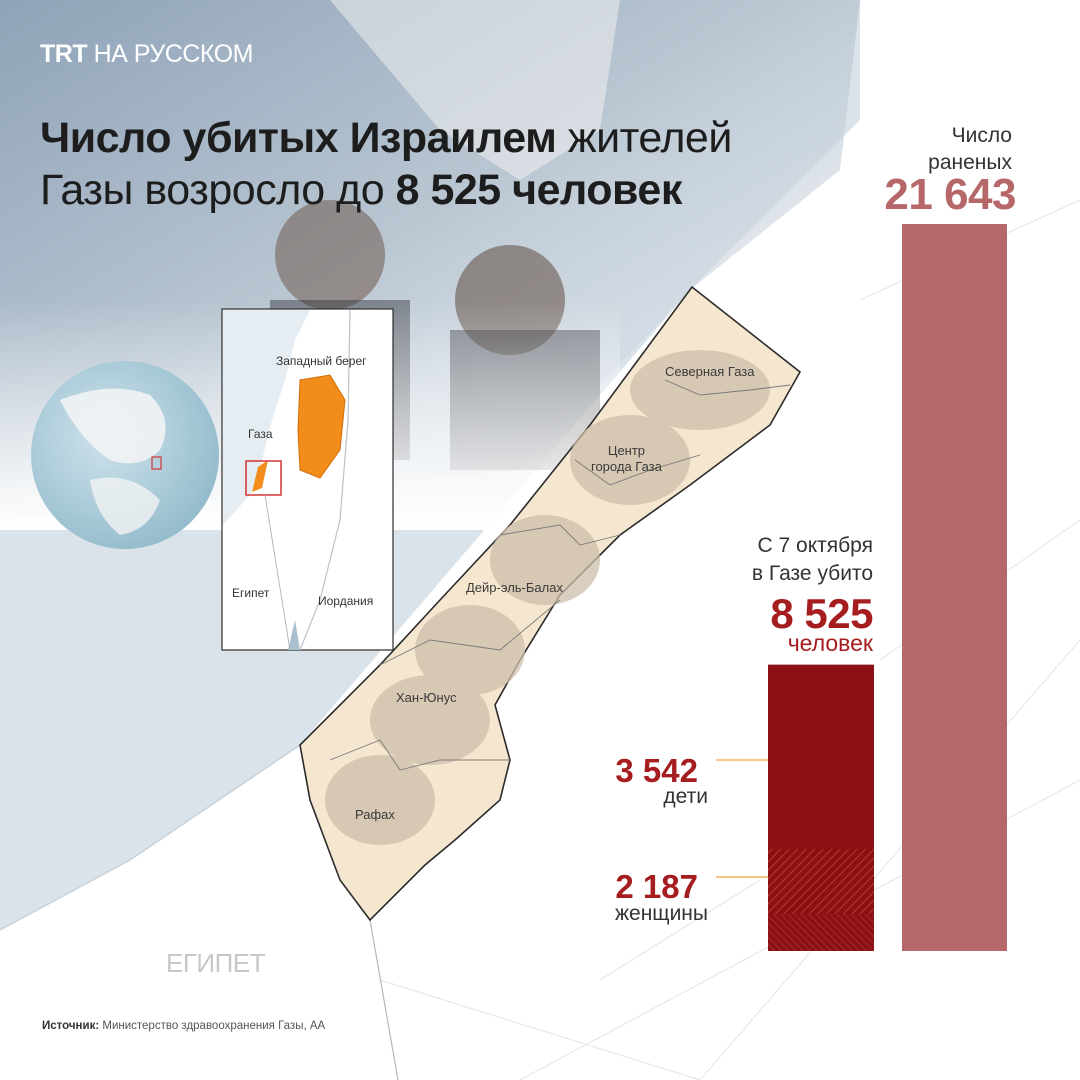 Image resolution: width=1080 pixels, height=1080 pixels. Describe the element at coordinates (475, 90) in the screenshot. I see `photo-shroud` at that location.